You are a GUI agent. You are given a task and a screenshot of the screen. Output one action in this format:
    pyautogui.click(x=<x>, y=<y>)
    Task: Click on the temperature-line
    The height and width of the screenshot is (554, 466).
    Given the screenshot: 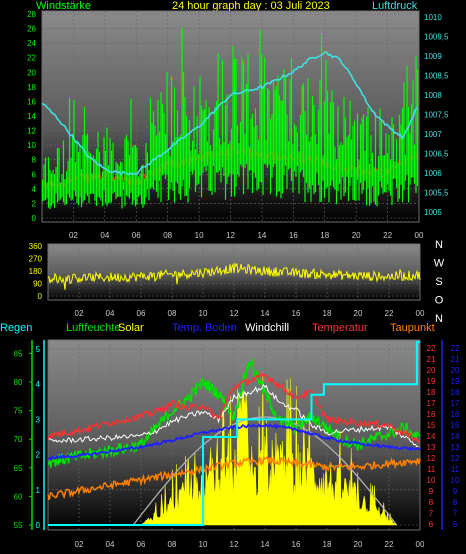 What is the action you would take?
    pyautogui.click(x=233, y=408)
    